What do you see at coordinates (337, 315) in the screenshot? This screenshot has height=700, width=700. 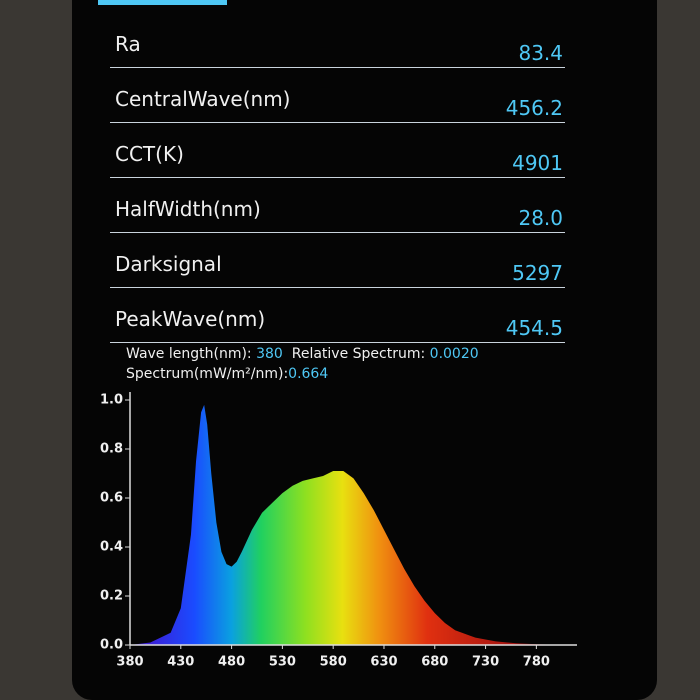 I see `metric-row: PeakWave(nm) 454.5` at bounding box center [337, 315].